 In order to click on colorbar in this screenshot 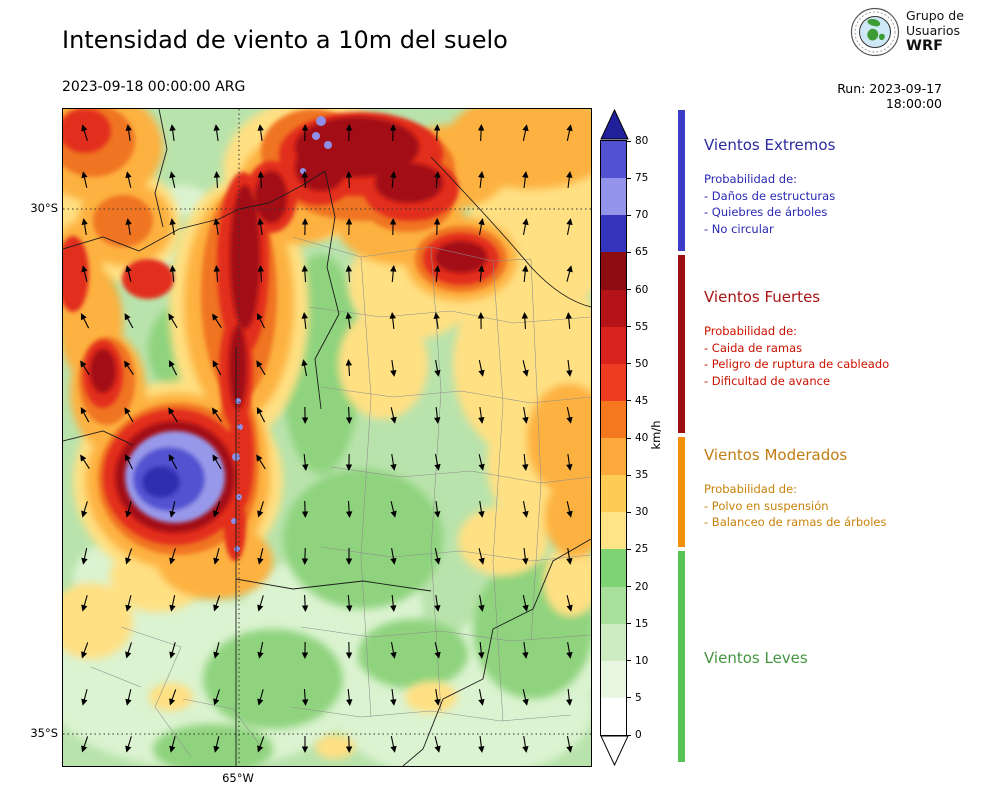, I will do `click(613, 438)`.